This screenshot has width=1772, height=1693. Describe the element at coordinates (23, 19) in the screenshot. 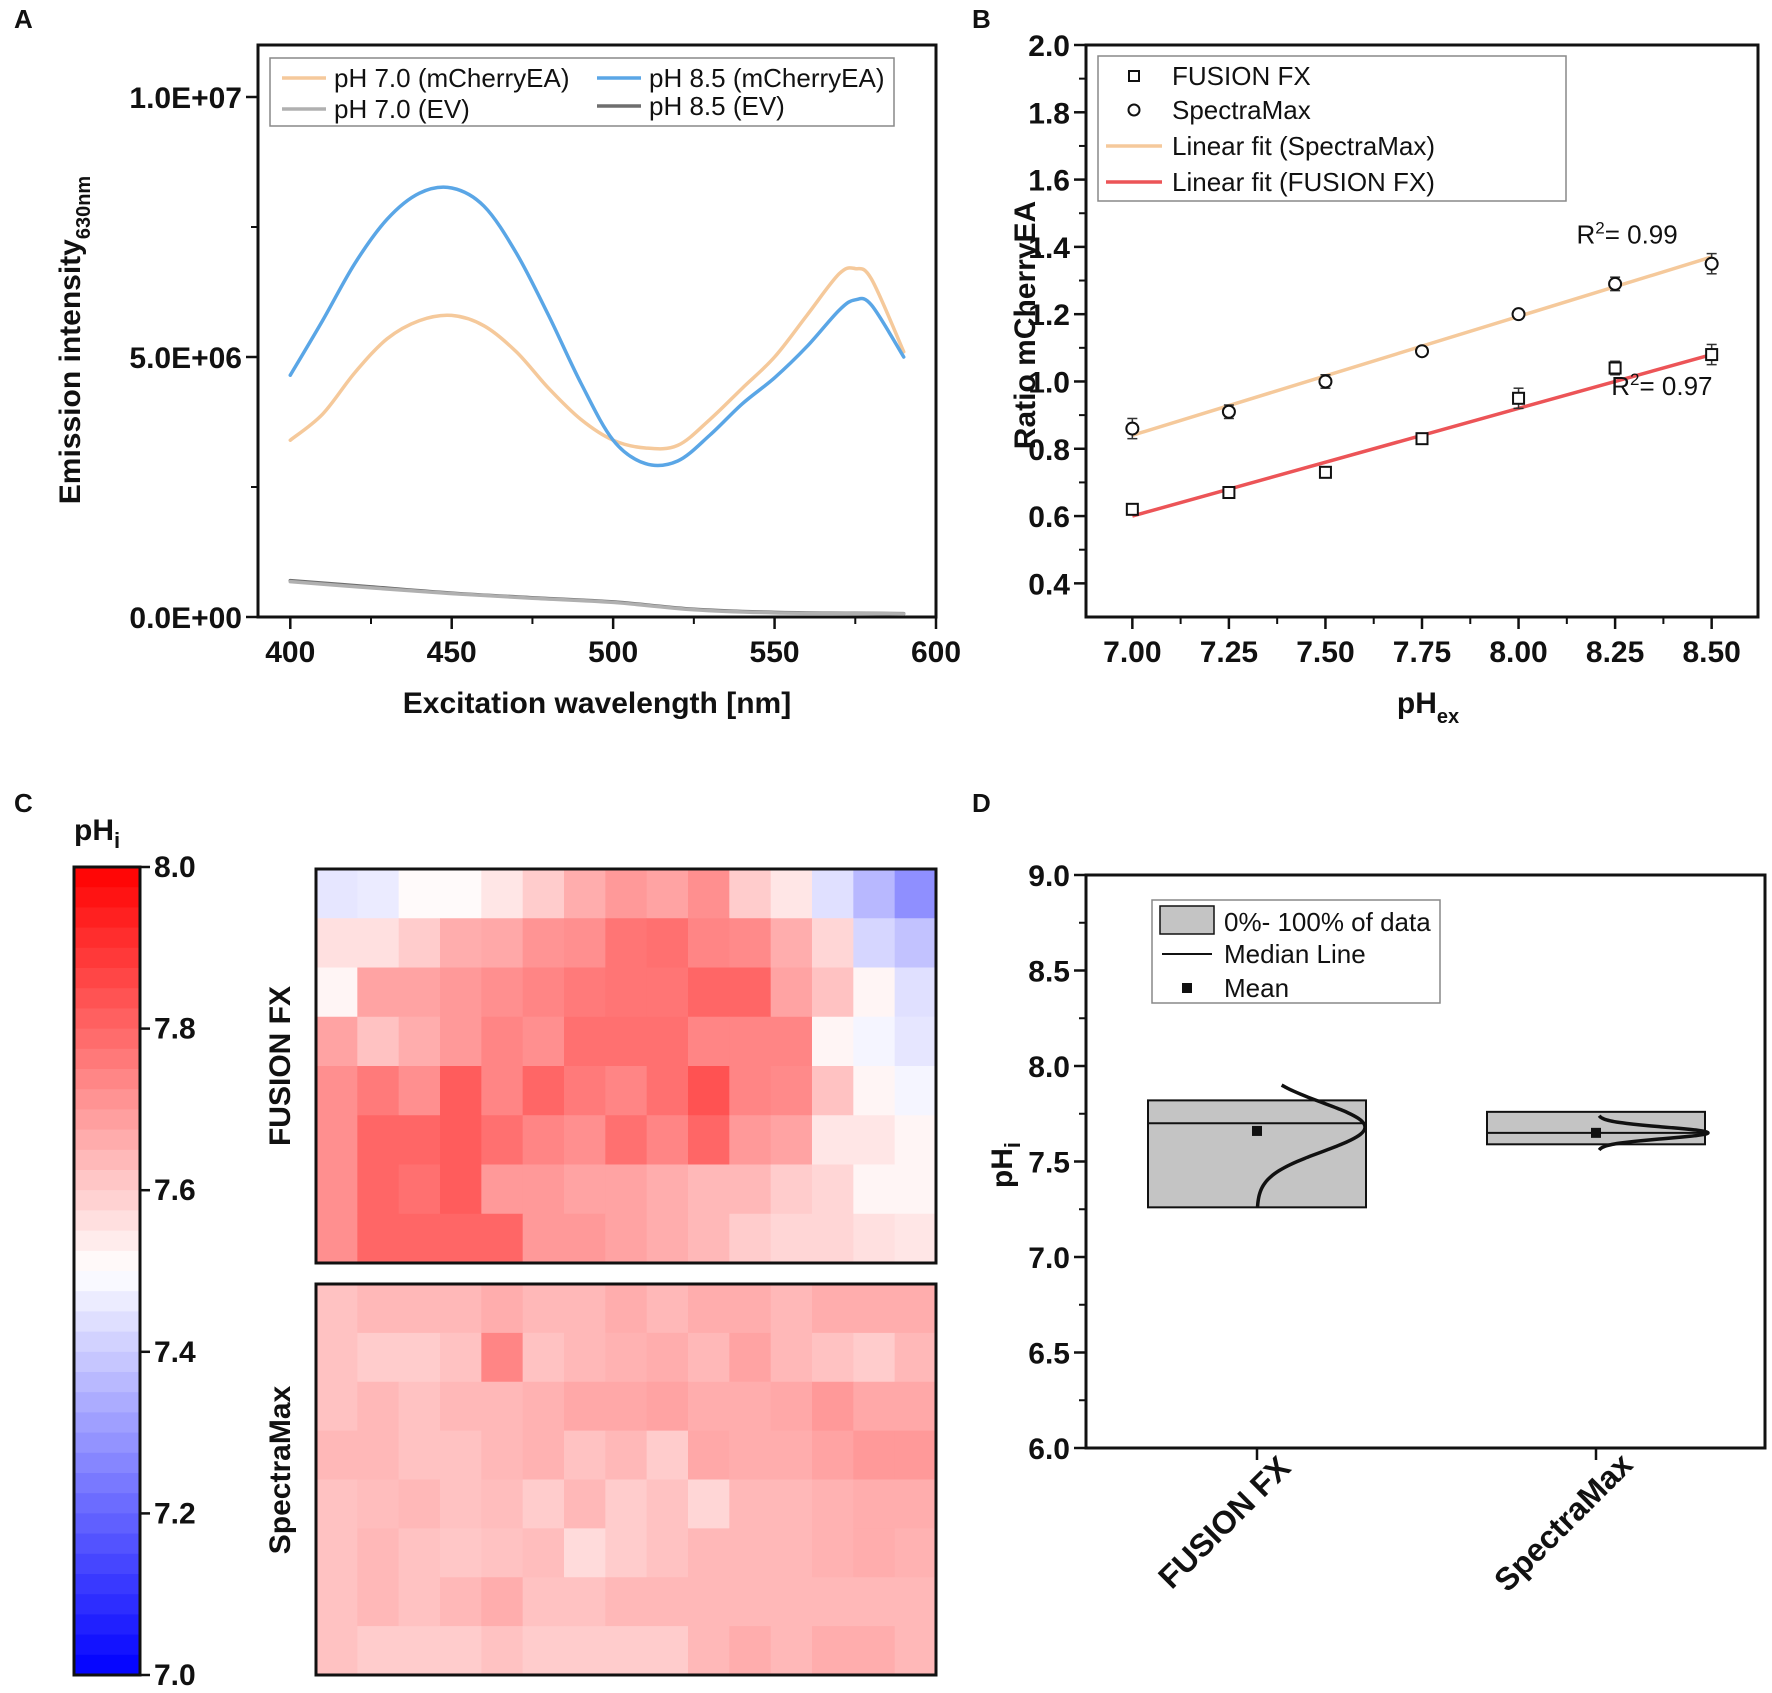

I see `panel-label-a: A` at that location.